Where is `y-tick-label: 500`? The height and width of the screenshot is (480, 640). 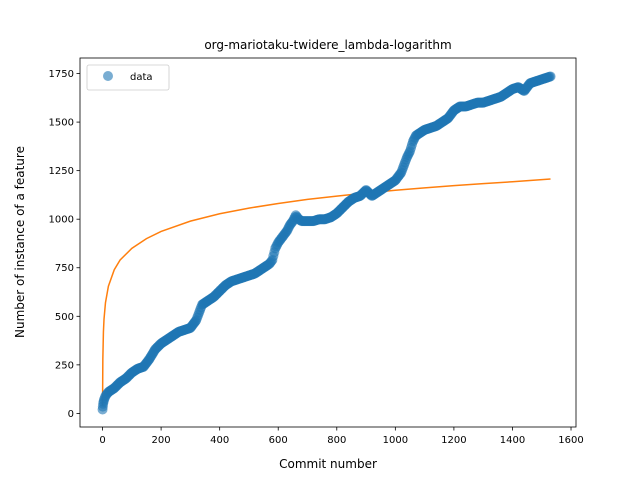
y-tick-label: 500 is located at coordinates (64, 317).